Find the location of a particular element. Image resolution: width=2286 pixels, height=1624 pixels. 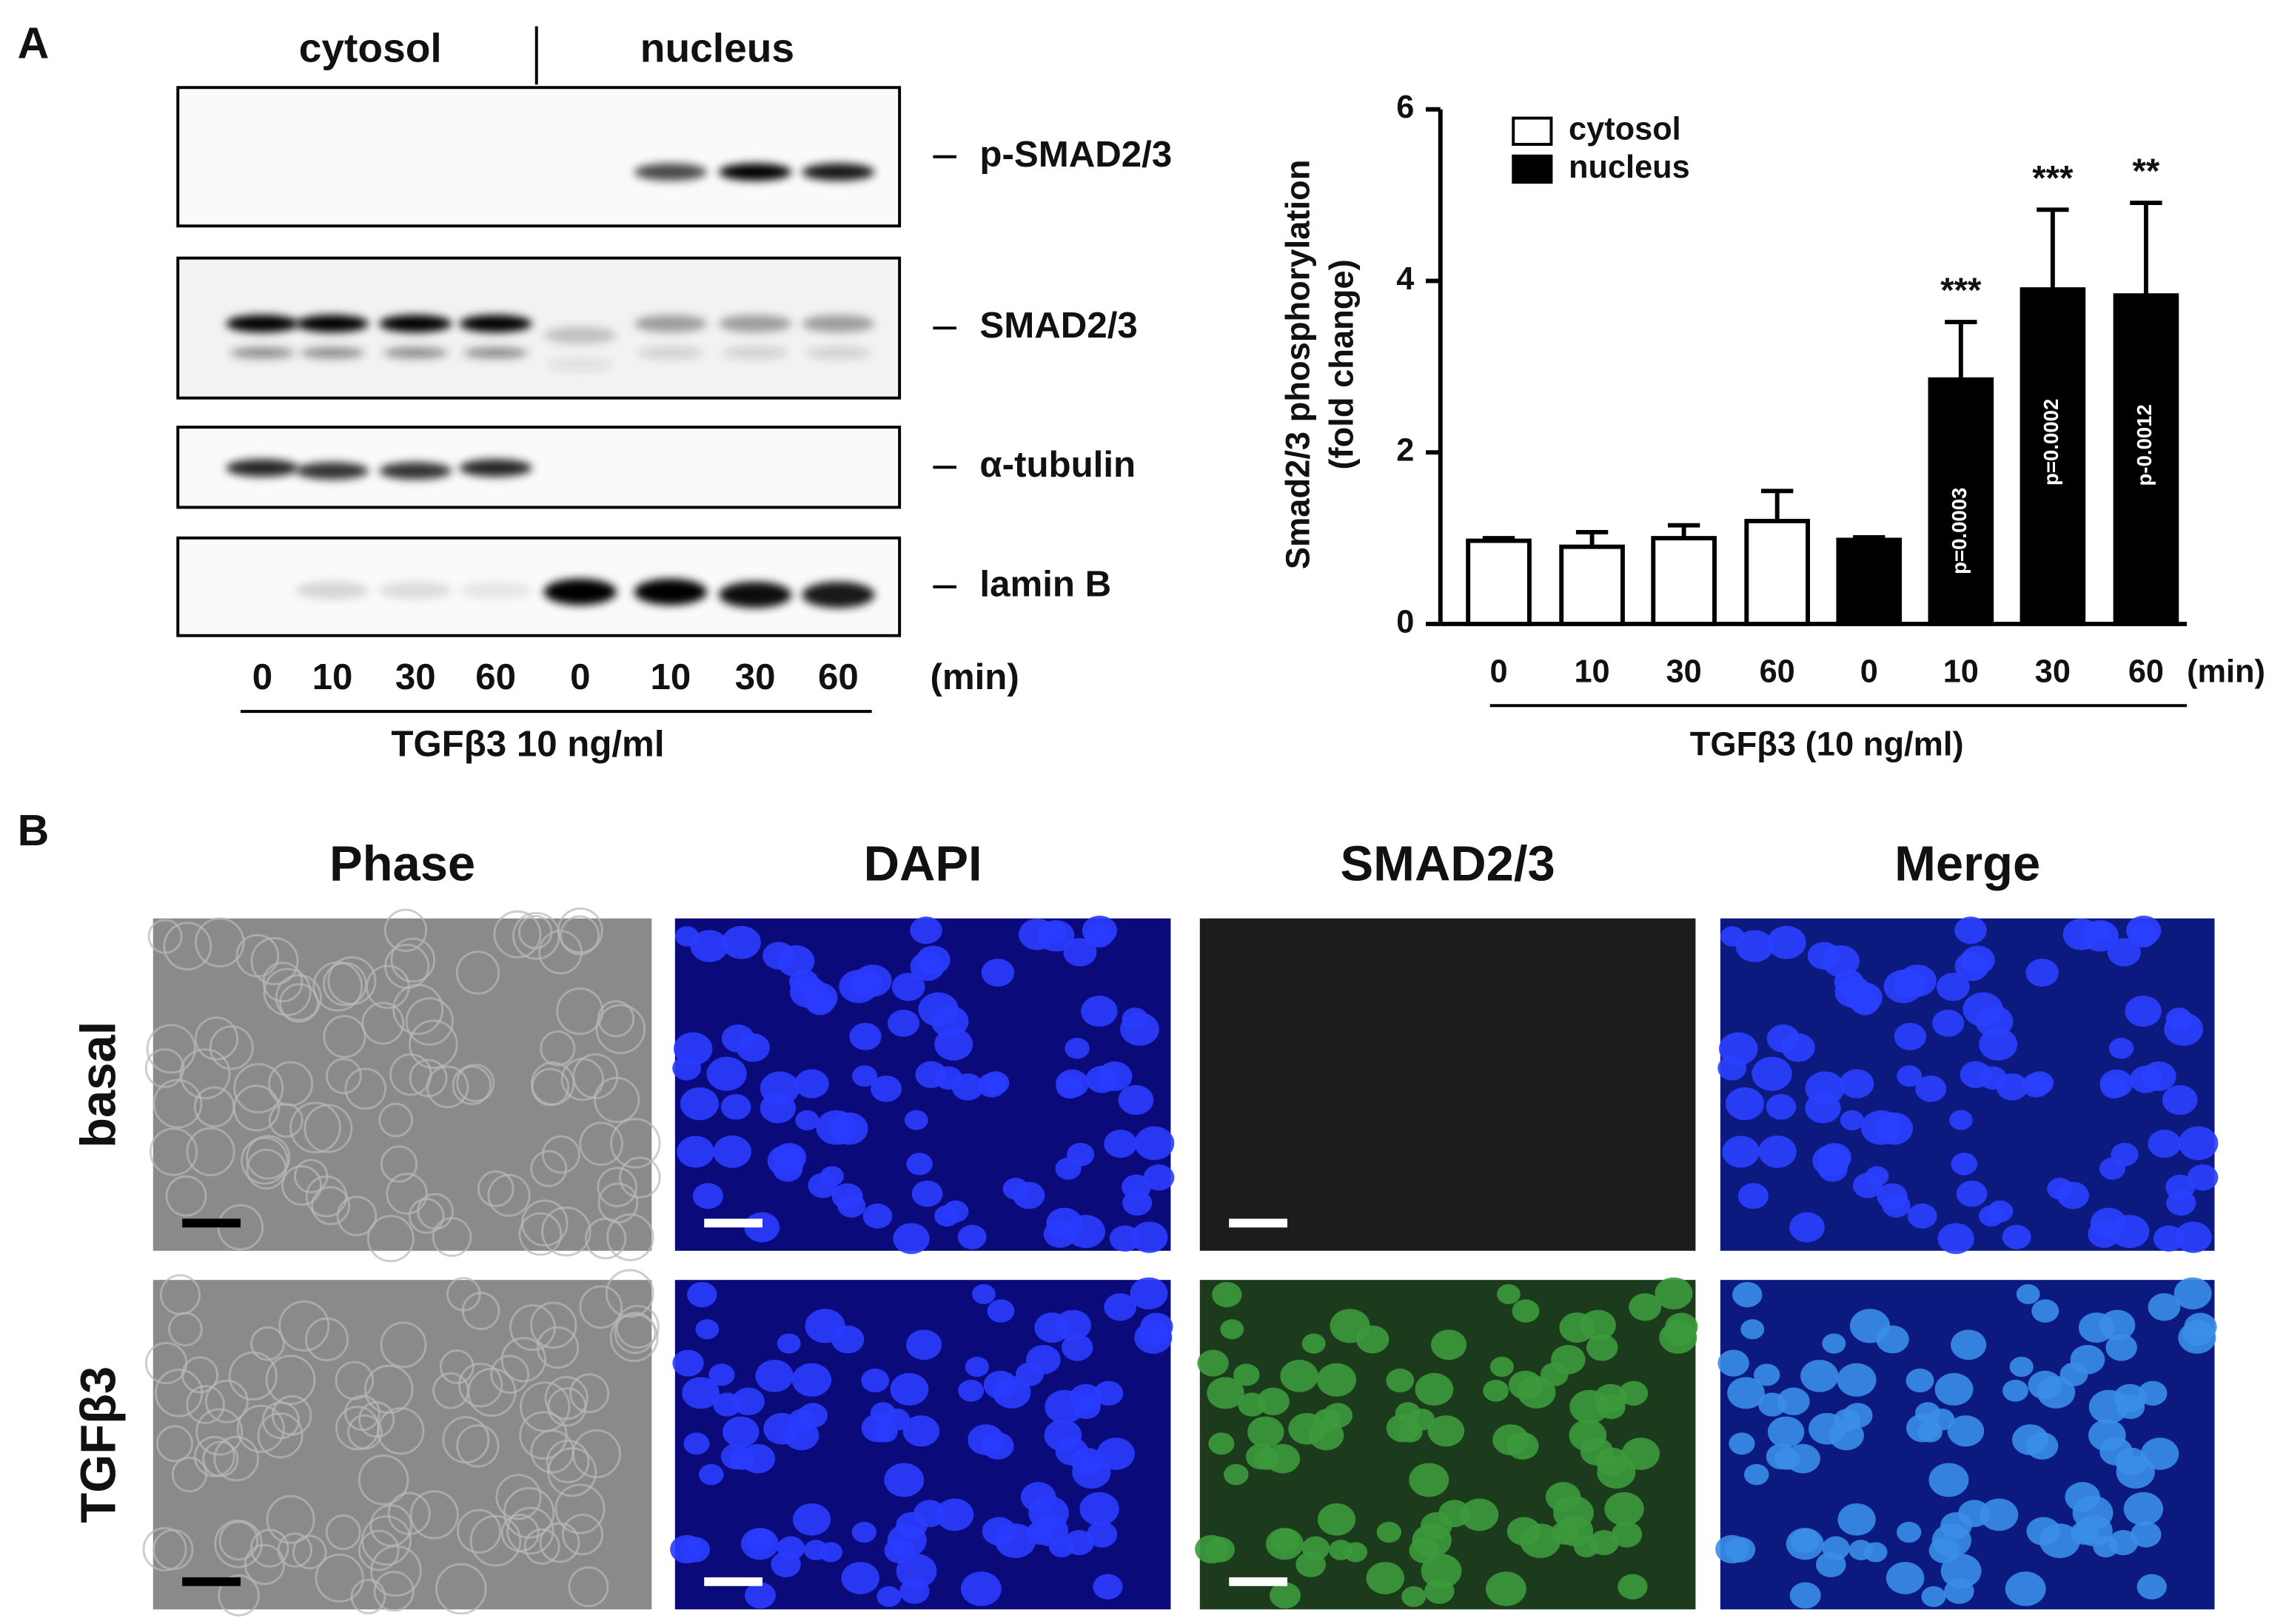

protein-label: SMAD2/3 is located at coordinates (1058, 325).